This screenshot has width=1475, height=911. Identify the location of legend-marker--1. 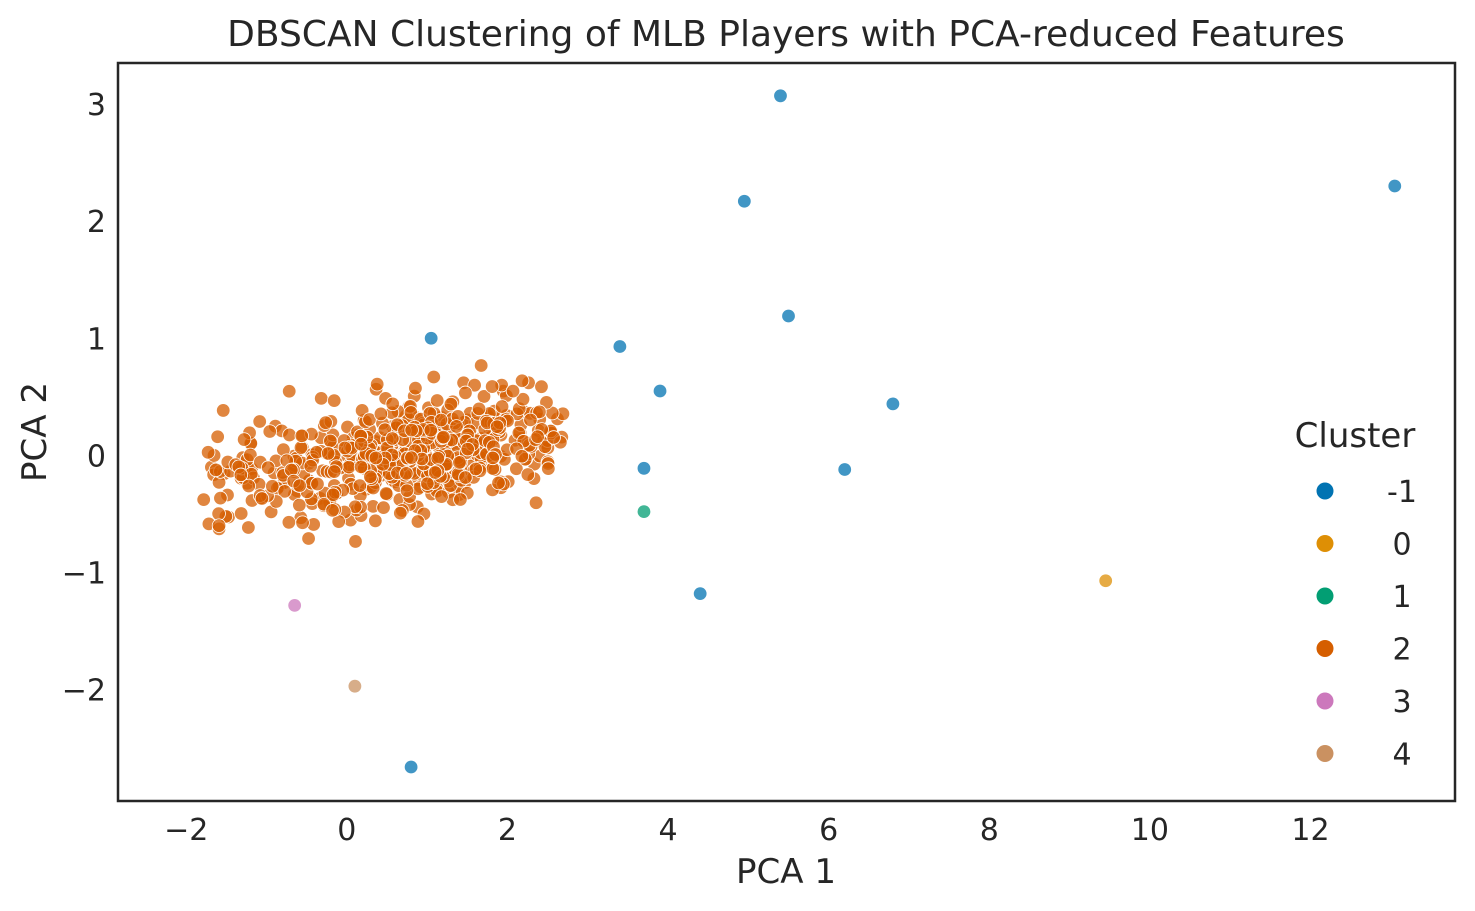
(1325, 491).